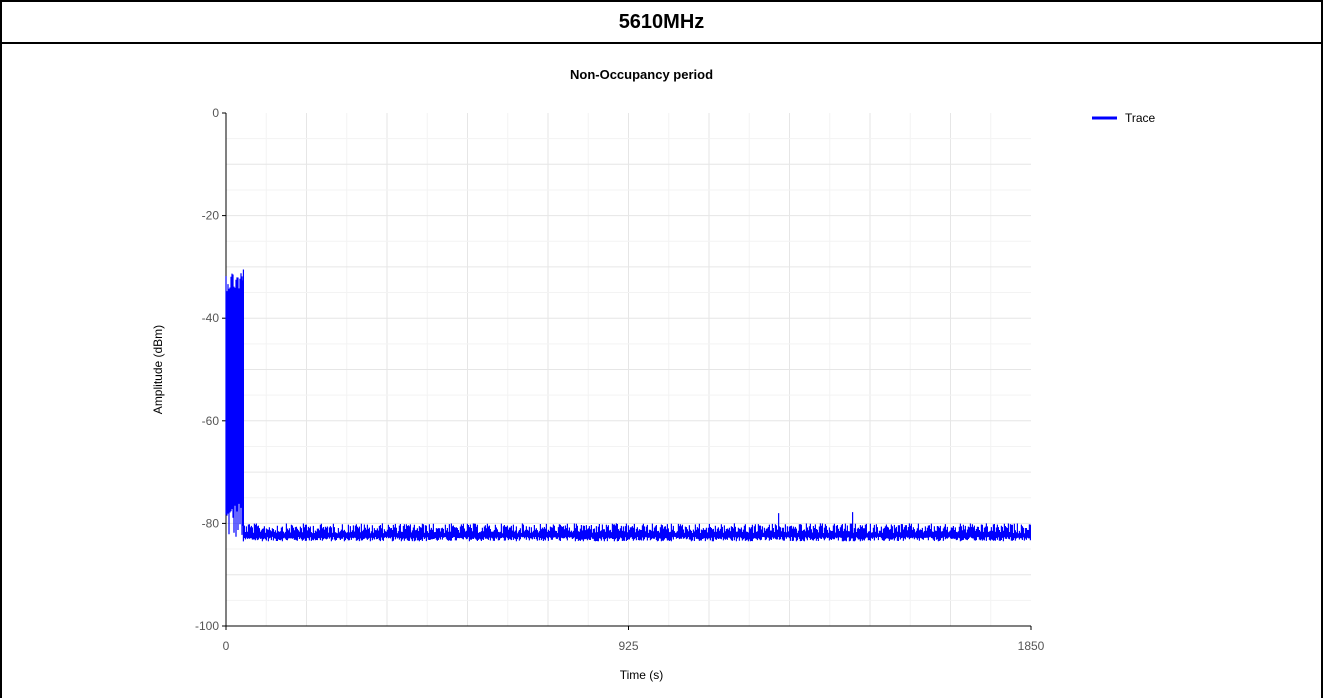 This screenshot has height=698, width=1323. What do you see at coordinates (211, 523) in the screenshot?
I see `y-tick-label: -80` at bounding box center [211, 523].